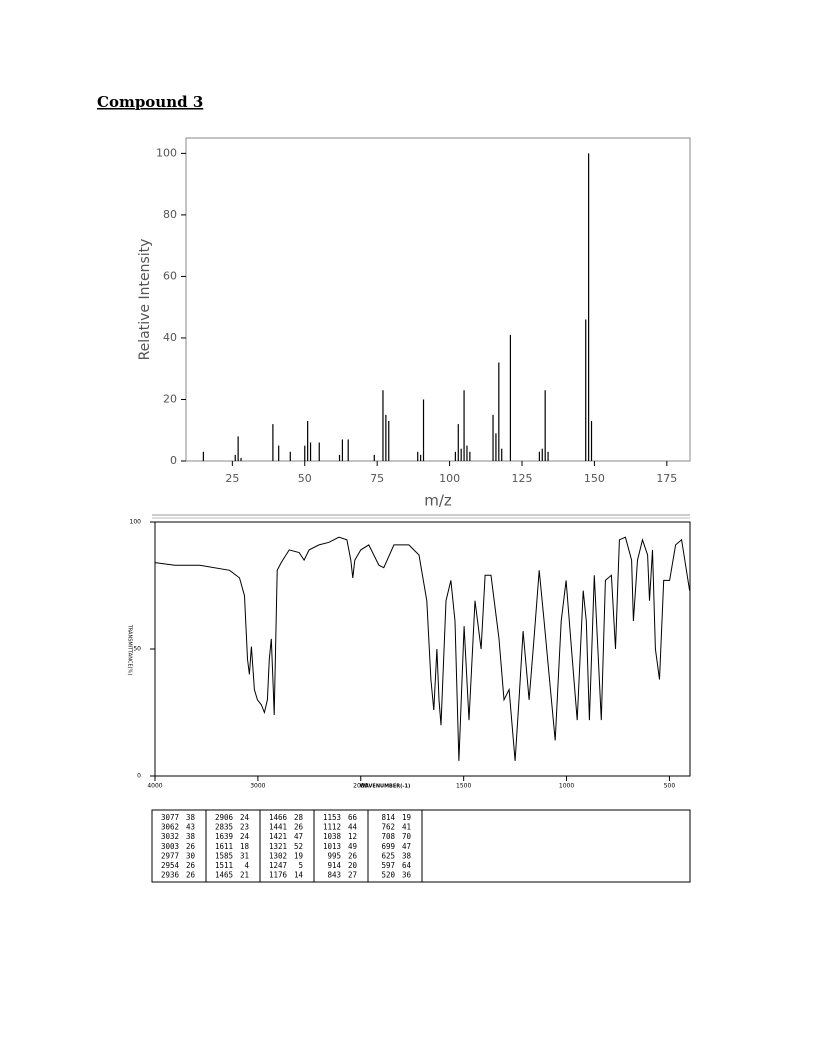 The width and height of the screenshot is (827, 1058). I want to click on table-cell: 1465, so click(224, 875).